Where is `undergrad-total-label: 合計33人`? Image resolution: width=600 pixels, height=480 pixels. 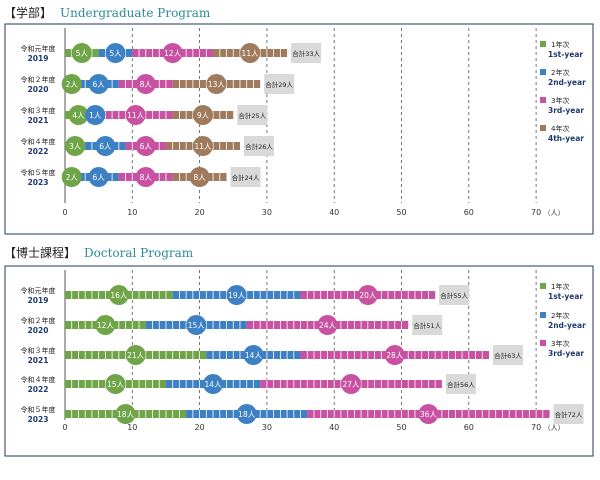
undergrad-total-label: 合計33人 is located at coordinates (306, 53).